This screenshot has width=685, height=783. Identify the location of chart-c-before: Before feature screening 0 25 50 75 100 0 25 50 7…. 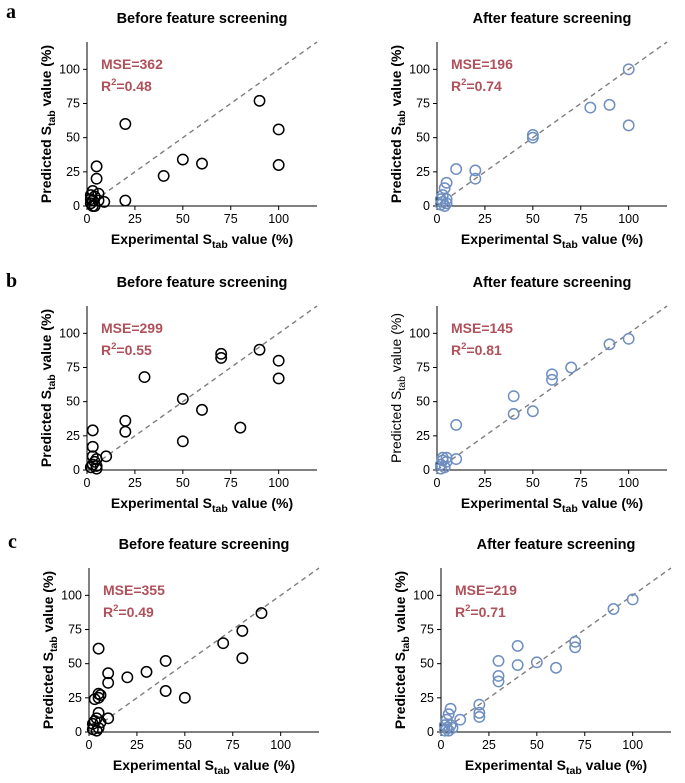
(180, 657).